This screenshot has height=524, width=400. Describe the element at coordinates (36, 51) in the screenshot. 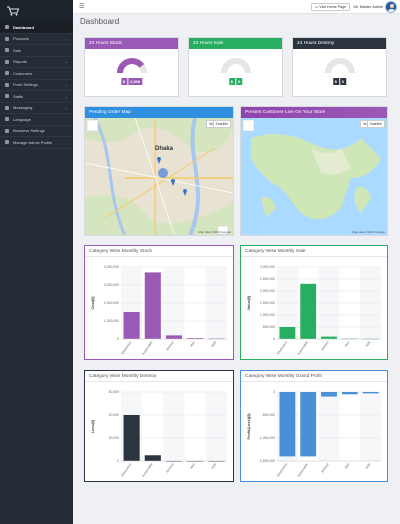

I see `sidebar-item-sale: Sale` at that location.